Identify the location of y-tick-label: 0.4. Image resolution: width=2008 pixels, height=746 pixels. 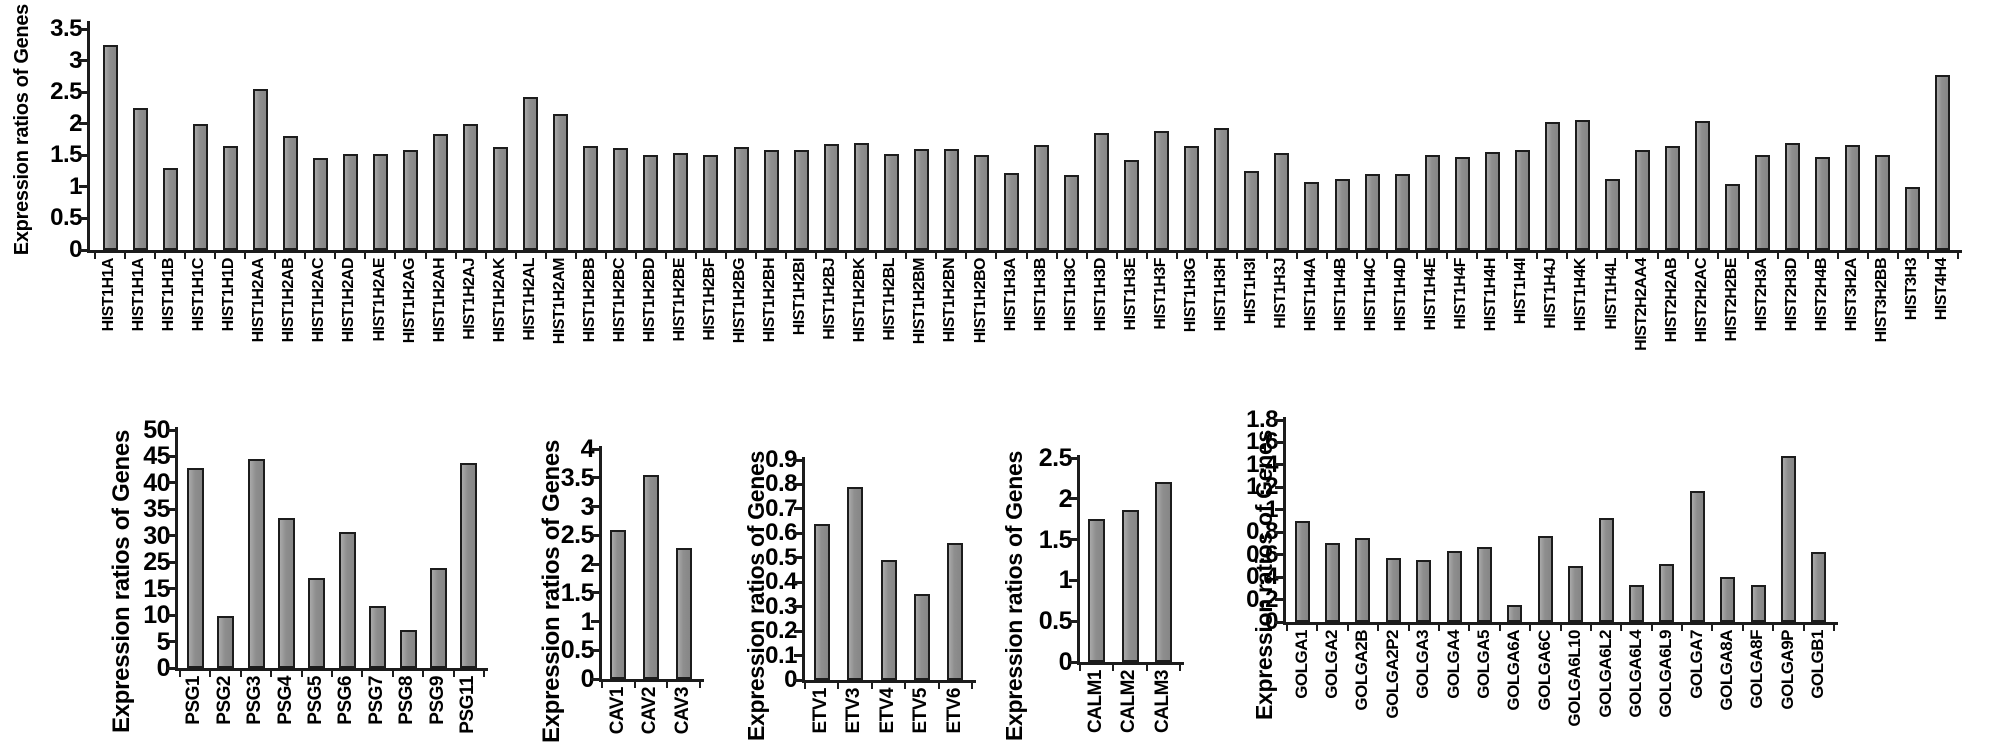
(1262, 577).